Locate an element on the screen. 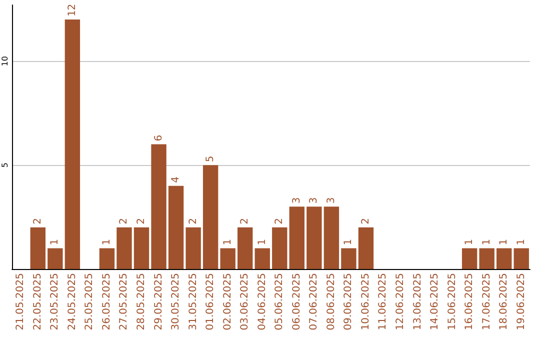 The width and height of the screenshot is (540, 340). data-label: 6 is located at coordinates (158, 138).